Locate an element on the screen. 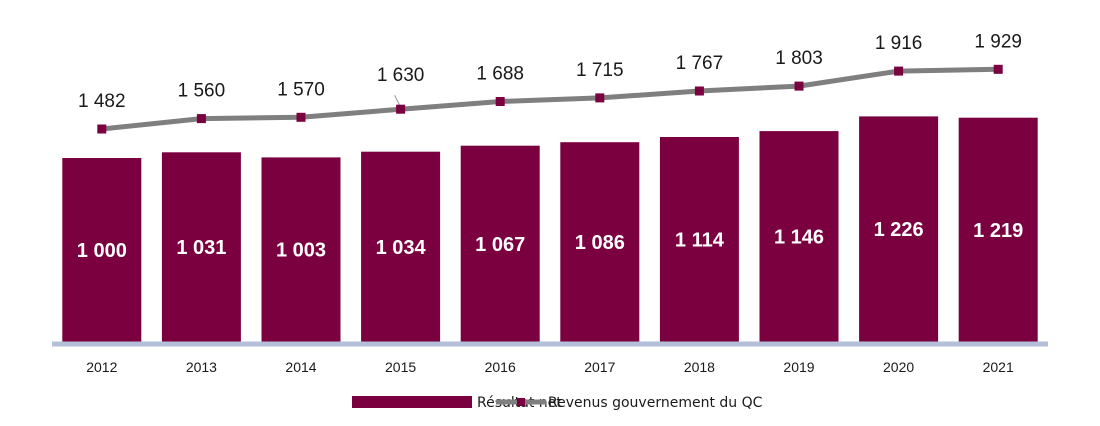 This screenshot has height=426, width=1100. bar-2020 is located at coordinates (899, 229).